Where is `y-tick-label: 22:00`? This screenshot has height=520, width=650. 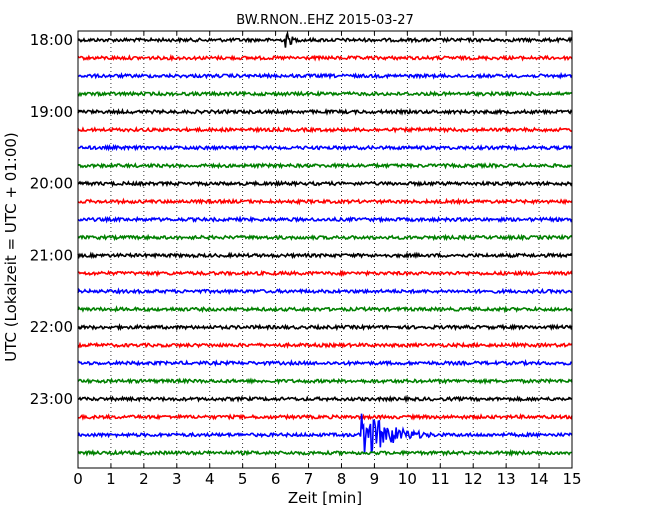
y-tick-label: 22:00 is located at coordinates (51, 327).